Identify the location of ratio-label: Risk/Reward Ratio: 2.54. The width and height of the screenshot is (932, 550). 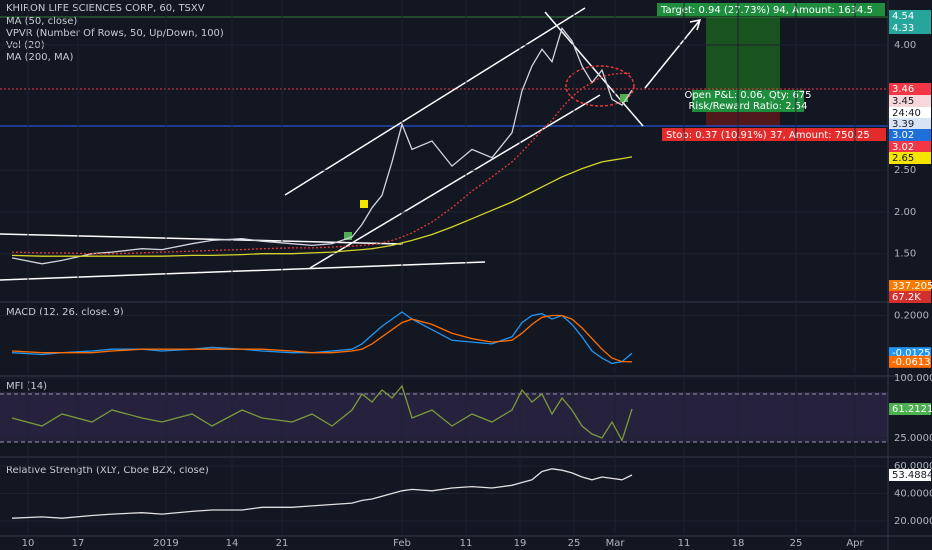
(747, 106).